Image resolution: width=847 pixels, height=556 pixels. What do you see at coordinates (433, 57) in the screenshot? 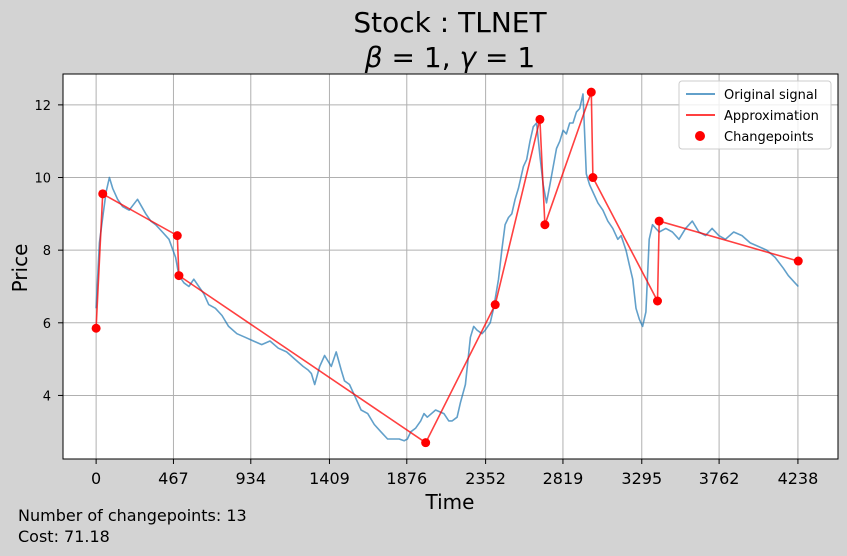
I see `beta-value: 1` at bounding box center [433, 57].